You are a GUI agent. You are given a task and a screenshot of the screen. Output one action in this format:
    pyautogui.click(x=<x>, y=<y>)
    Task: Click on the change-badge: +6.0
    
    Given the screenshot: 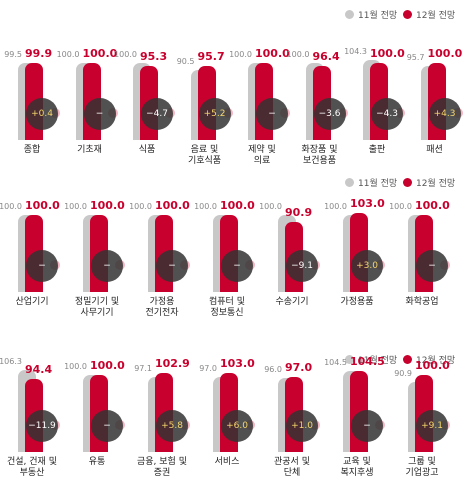 What is the action you would take?
    pyautogui.click(x=237, y=426)
    